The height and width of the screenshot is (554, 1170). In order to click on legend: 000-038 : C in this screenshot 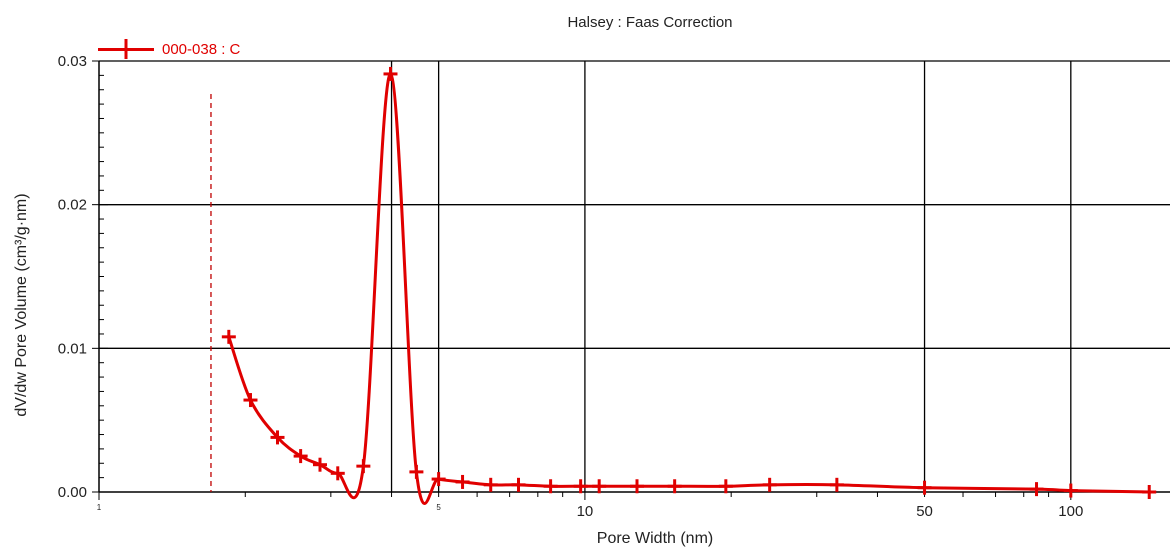, I will do `click(169, 49)`.